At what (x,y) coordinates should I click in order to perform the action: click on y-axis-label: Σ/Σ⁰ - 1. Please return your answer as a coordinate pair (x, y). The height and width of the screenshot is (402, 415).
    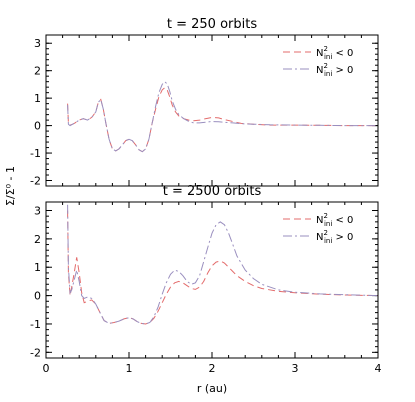
    Looking at the image, I should click on (10, 186).